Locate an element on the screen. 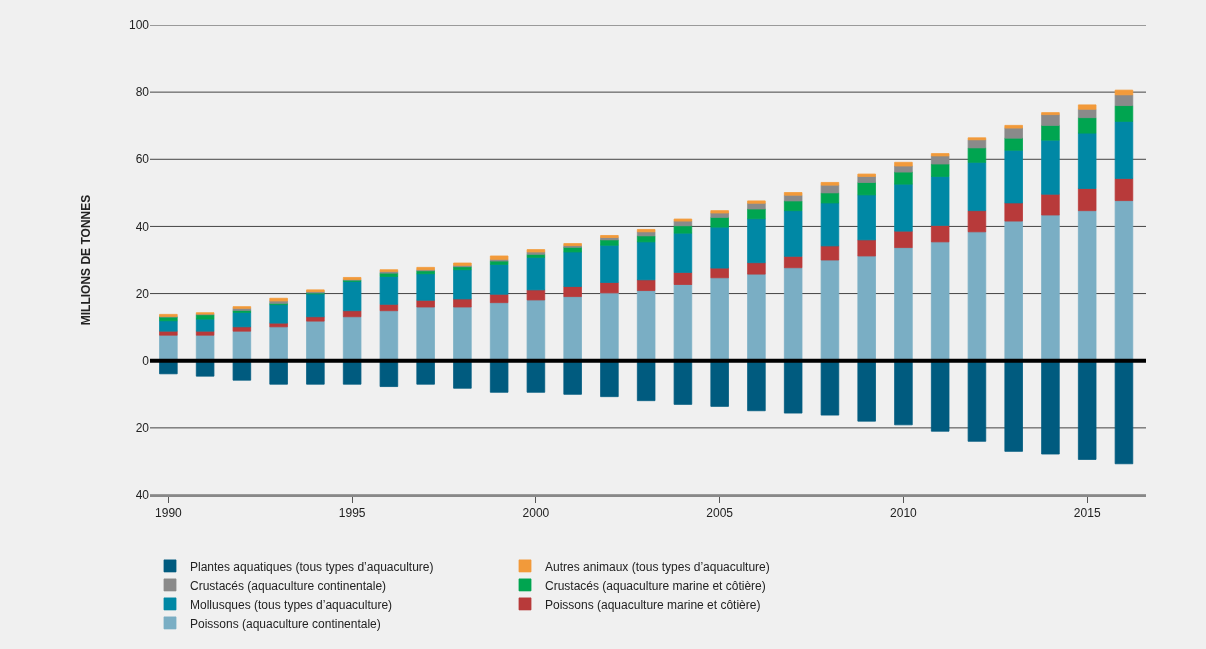  legend-label: Crustacés (aquaculture marine et côtière) is located at coordinates (655, 585).